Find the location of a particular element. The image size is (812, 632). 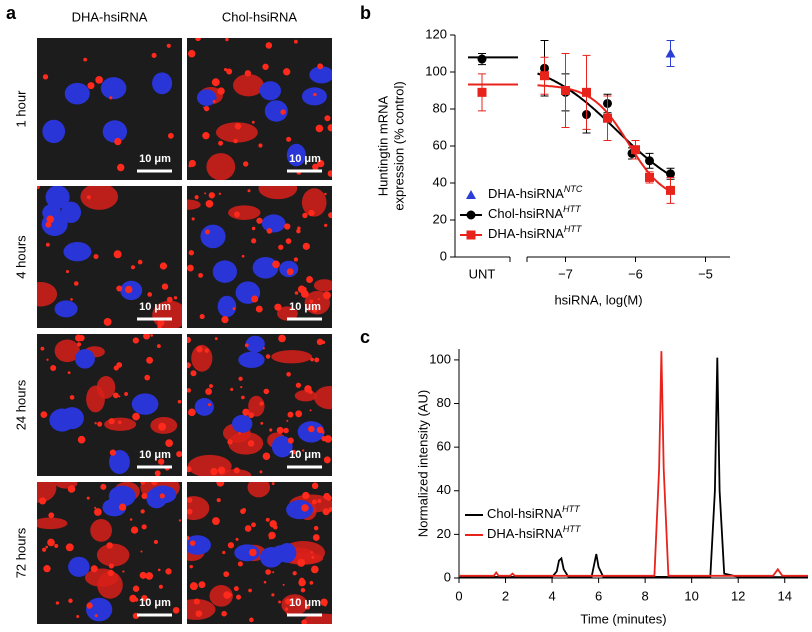

x-axis-label: hsiRNA, log(M) is located at coordinates (598, 299).